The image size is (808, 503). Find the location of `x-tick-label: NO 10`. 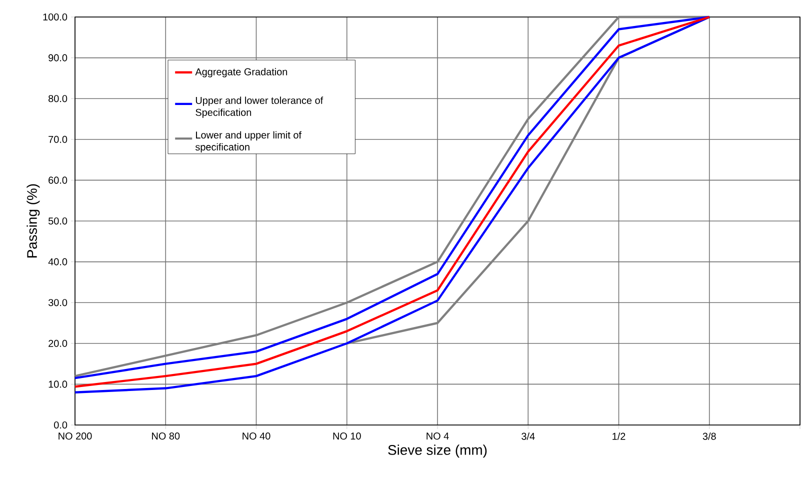

x-tick-label: NO 10 is located at coordinates (347, 436).